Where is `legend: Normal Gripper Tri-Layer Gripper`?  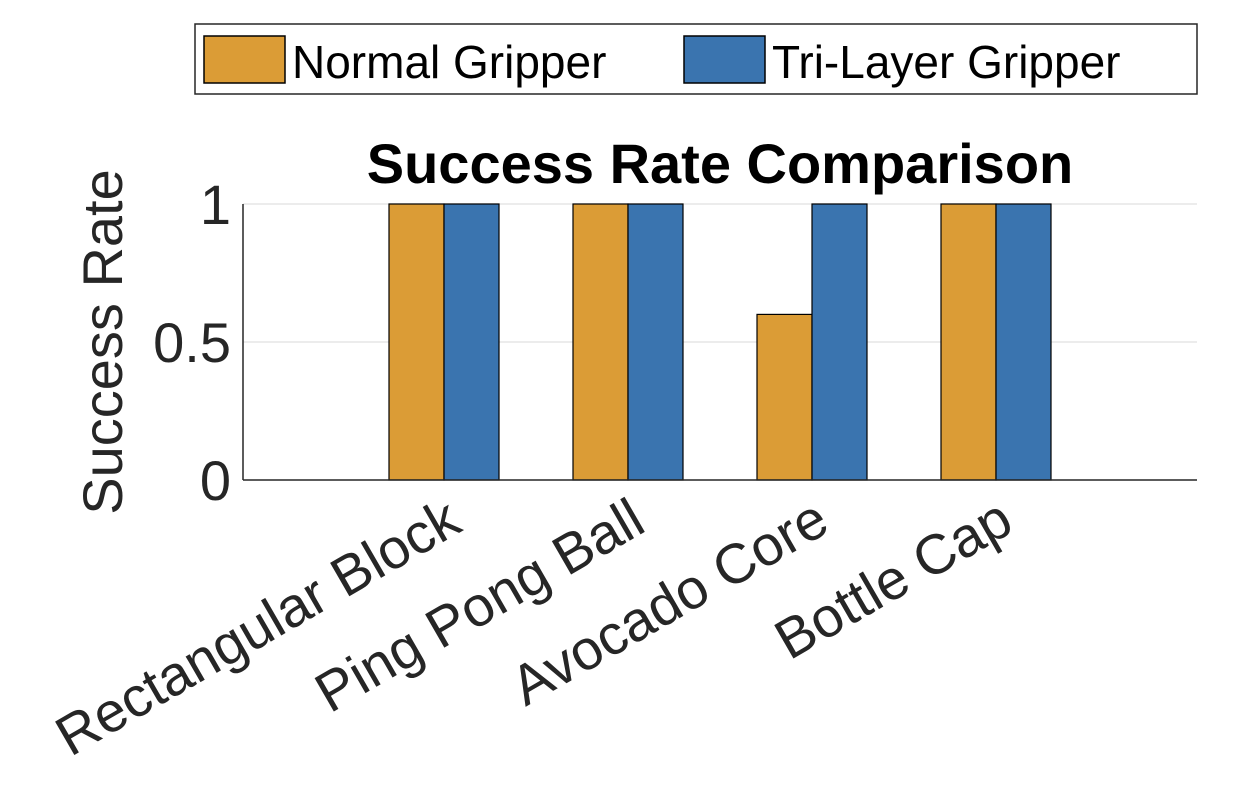
legend: Normal Gripper Tri-Layer Gripper is located at coordinates (696, 59).